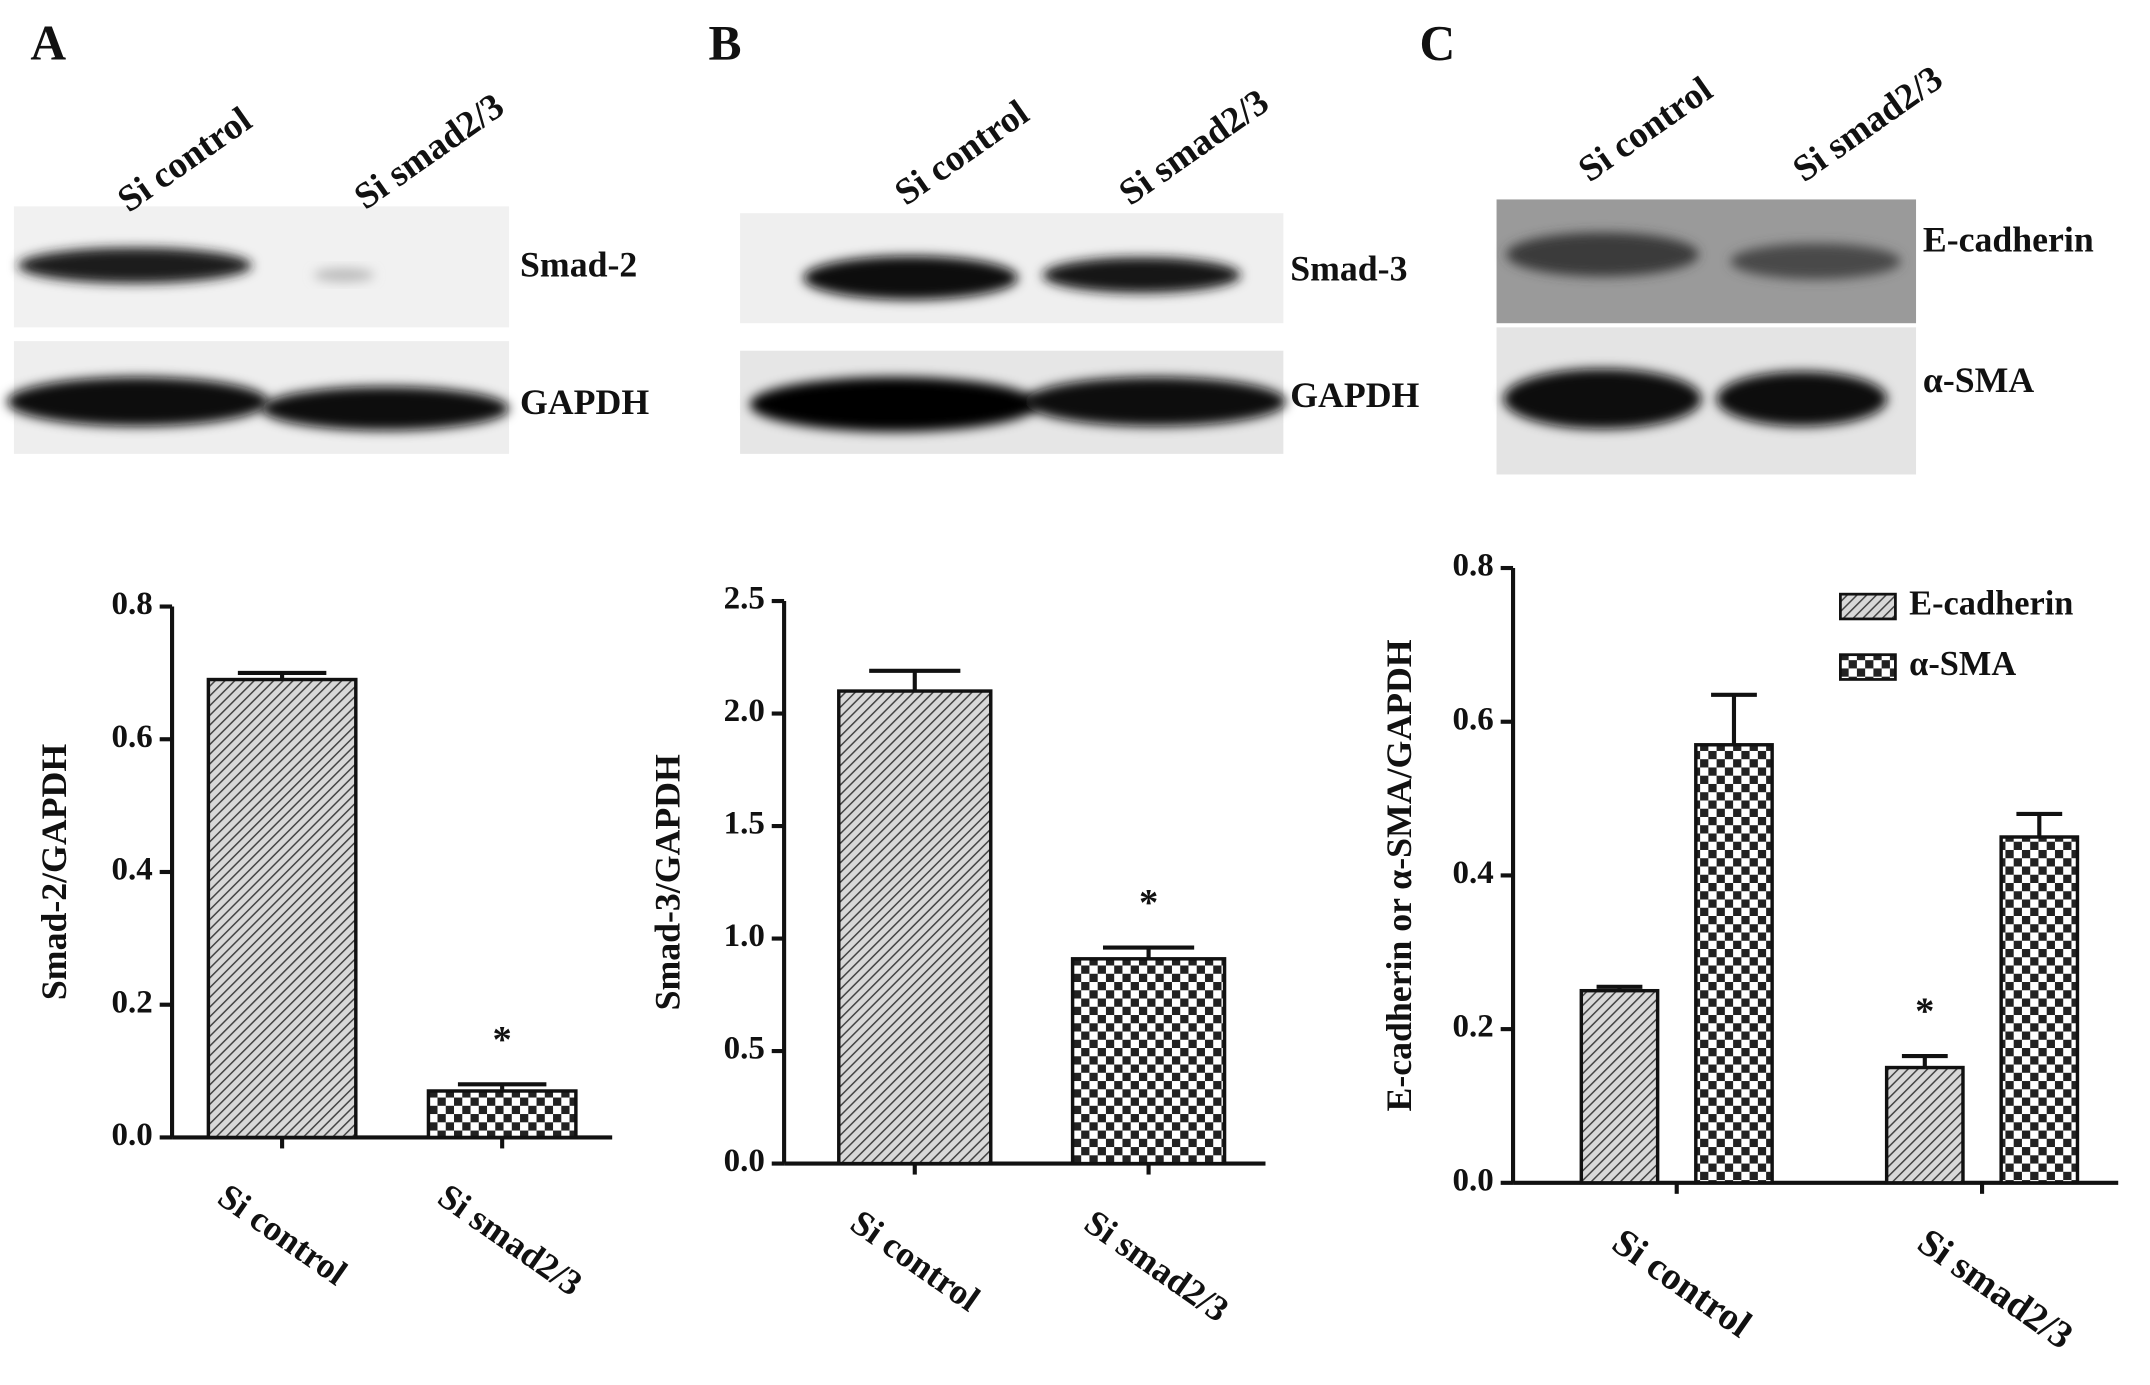 The width and height of the screenshot is (2150, 1385). What do you see at coordinates (1399, 875) in the screenshot?
I see `y-axis-label: E-cadherin or α-SMA/GAPDH` at bounding box center [1399, 875].